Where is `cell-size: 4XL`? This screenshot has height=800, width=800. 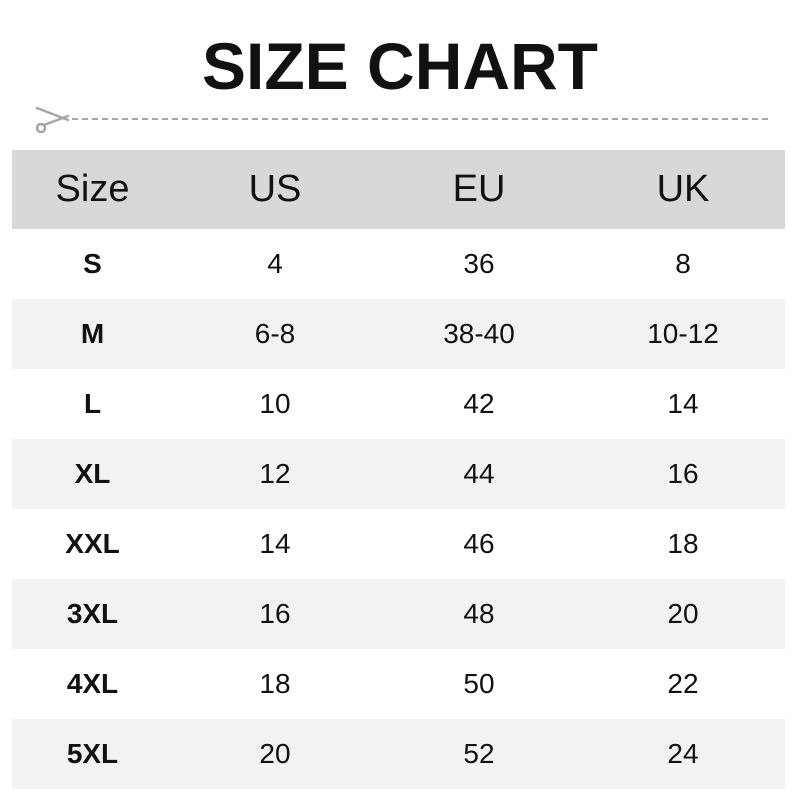 cell-size: 4XL is located at coordinates (92, 683).